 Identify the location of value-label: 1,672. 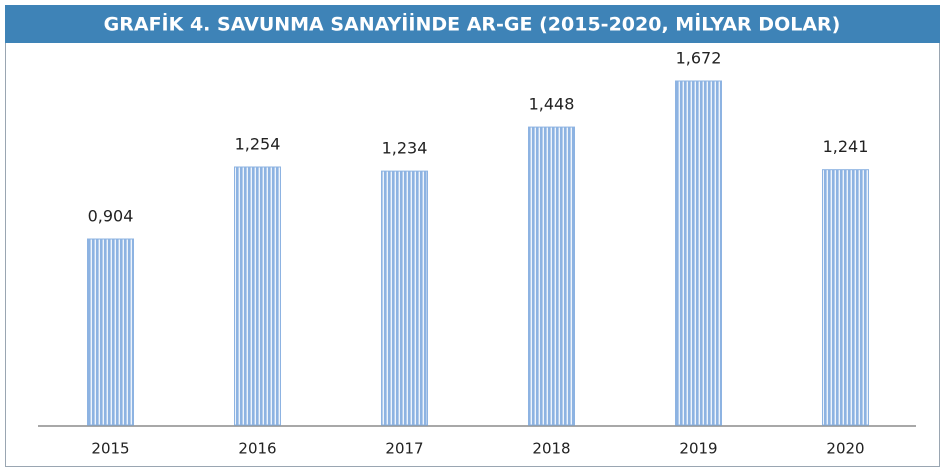
(699, 58).